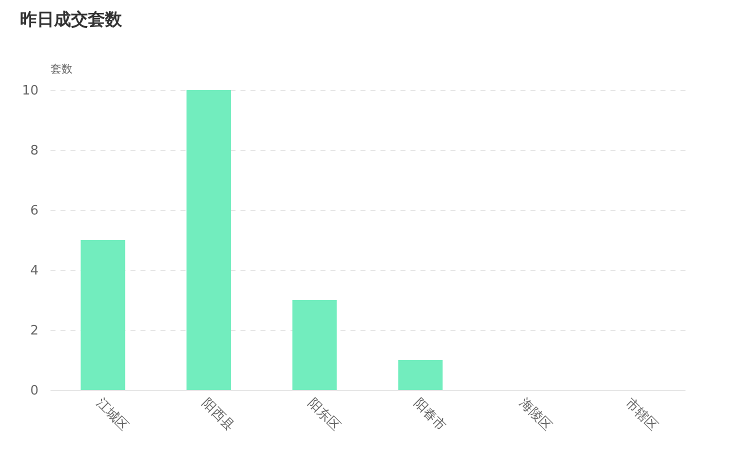  I want to click on x-tick-label: 阳西县, so click(218, 415).